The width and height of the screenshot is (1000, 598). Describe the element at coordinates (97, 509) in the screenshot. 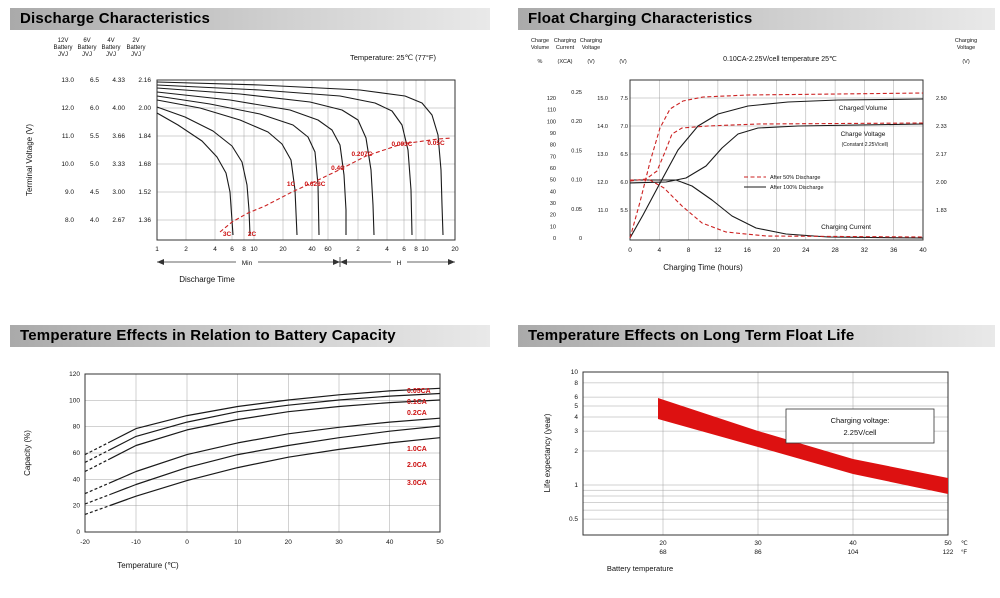

I see `curve-3.0CA-lead` at that location.